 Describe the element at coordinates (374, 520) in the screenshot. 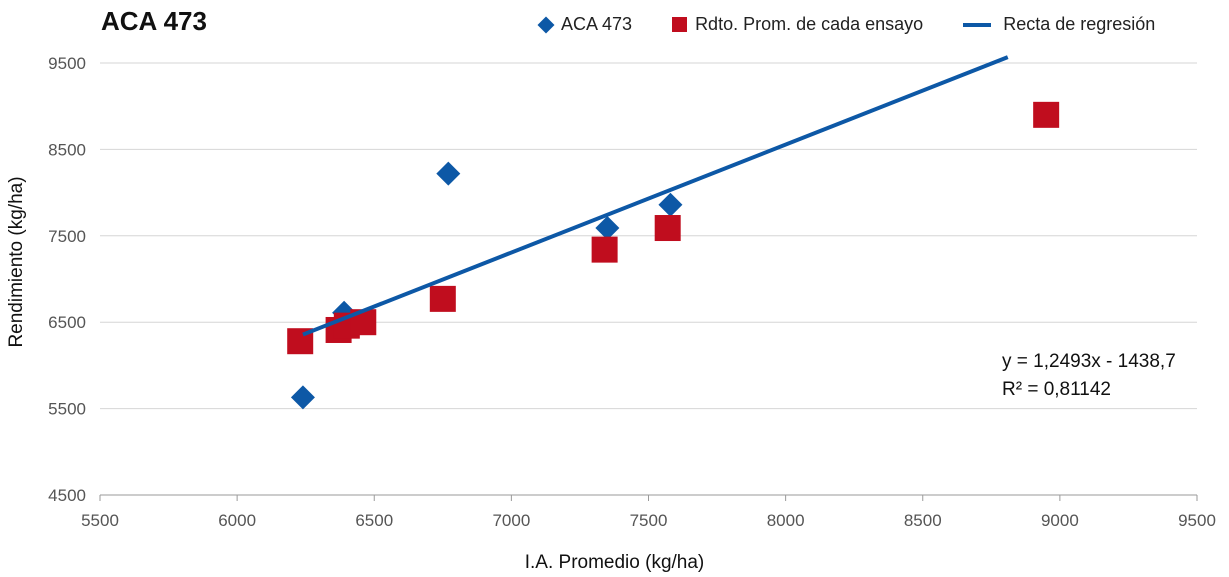

I see `x-tick-label: 6500` at that location.